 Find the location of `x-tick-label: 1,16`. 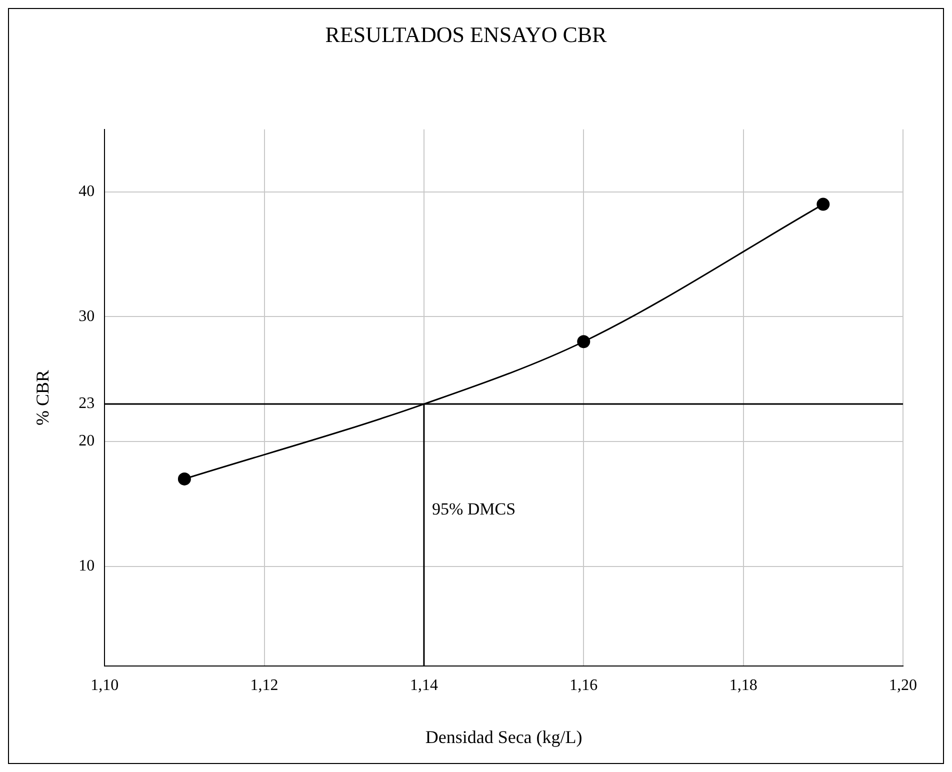

x-tick-label: 1,16 is located at coordinates (584, 685).